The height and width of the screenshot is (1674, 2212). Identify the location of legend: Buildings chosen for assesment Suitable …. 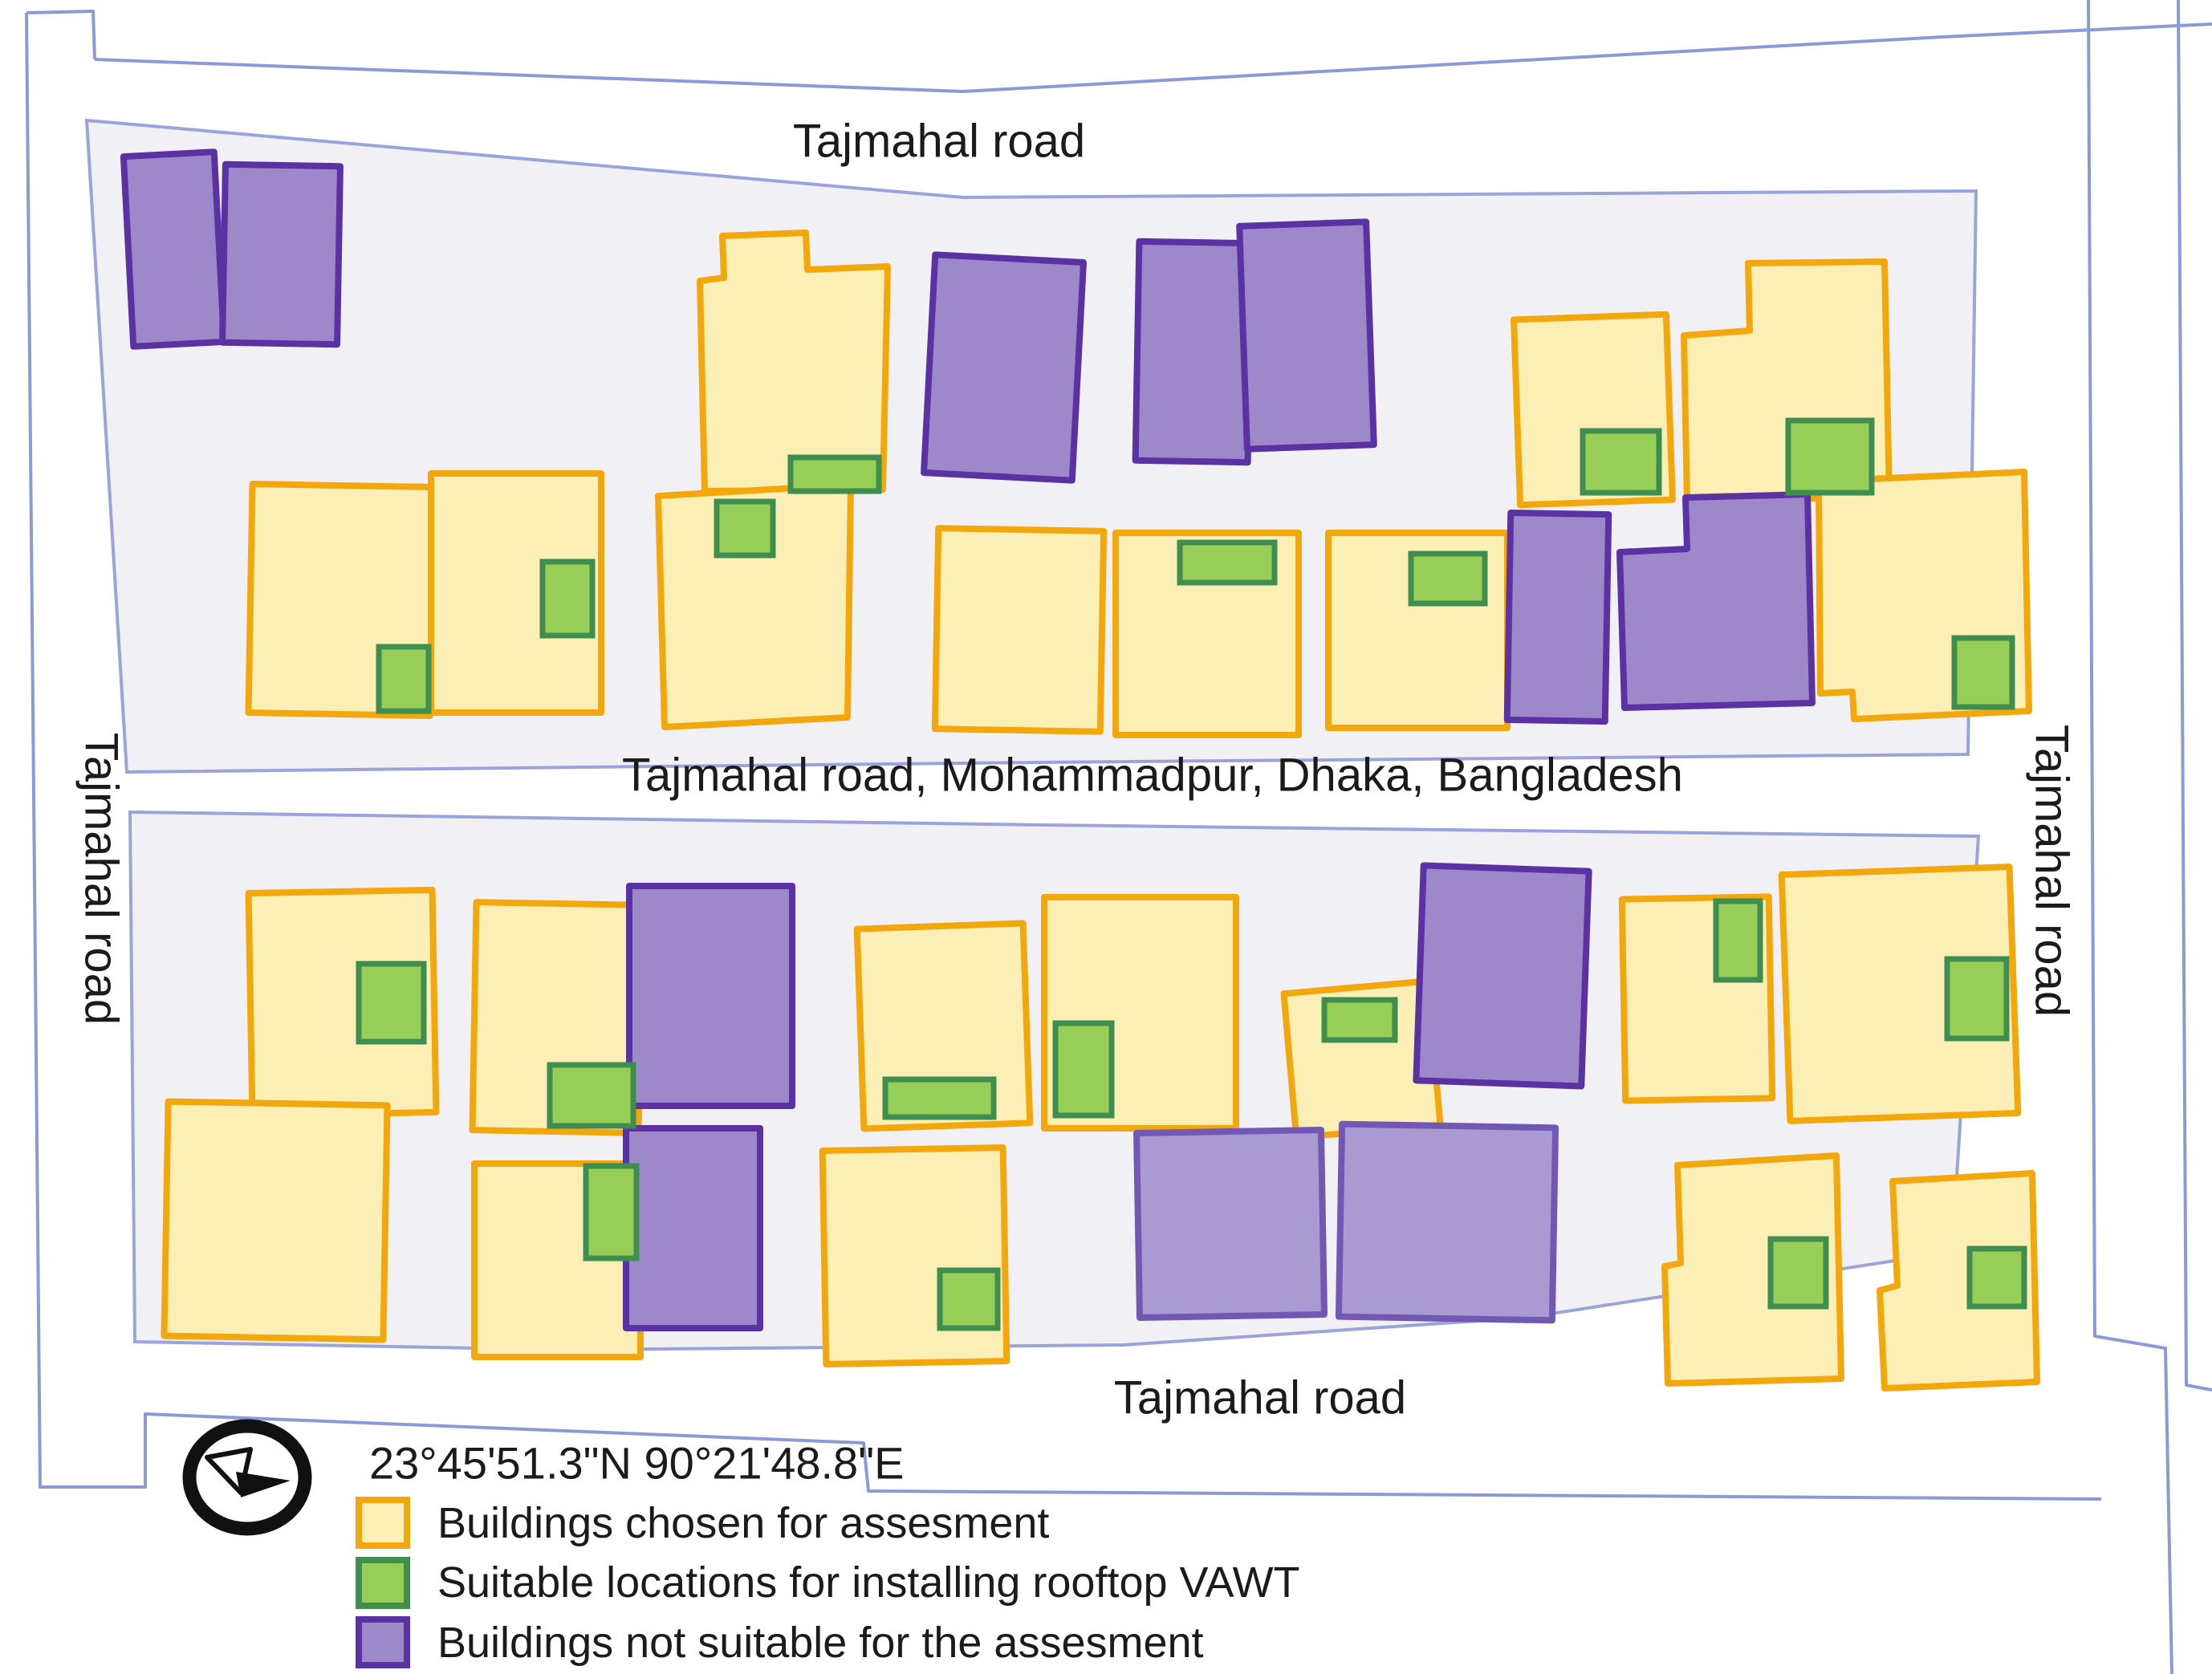
(828, 1582).